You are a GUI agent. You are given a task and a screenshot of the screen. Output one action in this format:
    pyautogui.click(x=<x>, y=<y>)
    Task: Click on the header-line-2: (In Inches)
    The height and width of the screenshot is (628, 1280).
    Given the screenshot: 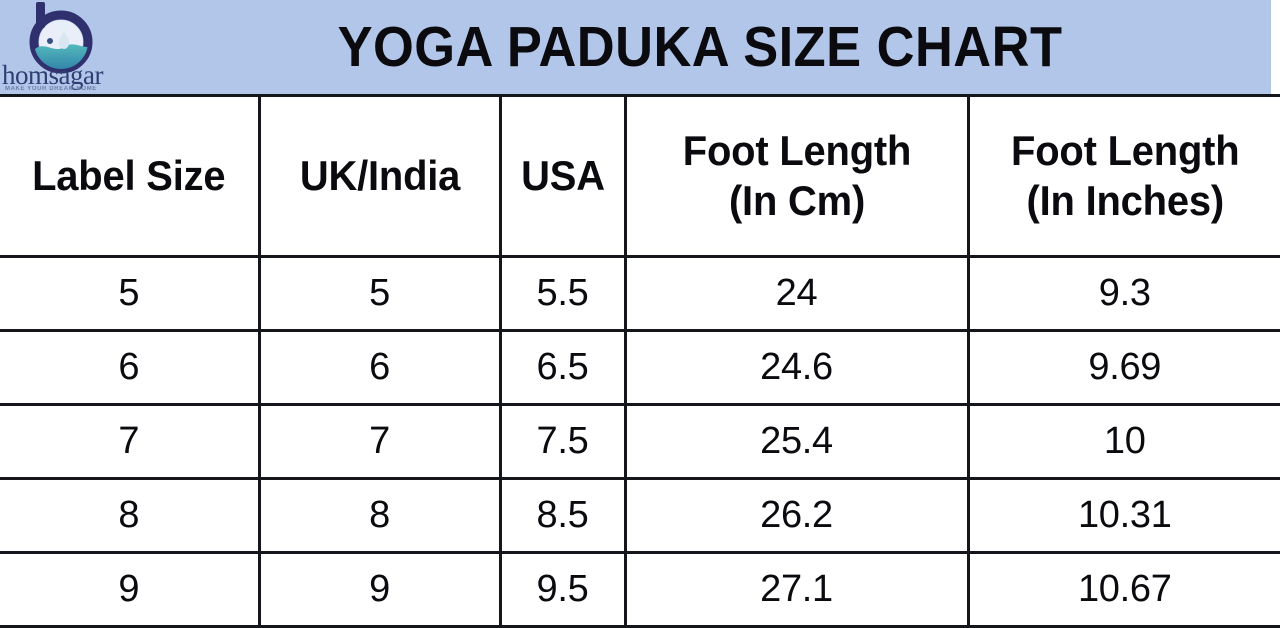 What is the action you would take?
    pyautogui.click(x=1125, y=200)
    